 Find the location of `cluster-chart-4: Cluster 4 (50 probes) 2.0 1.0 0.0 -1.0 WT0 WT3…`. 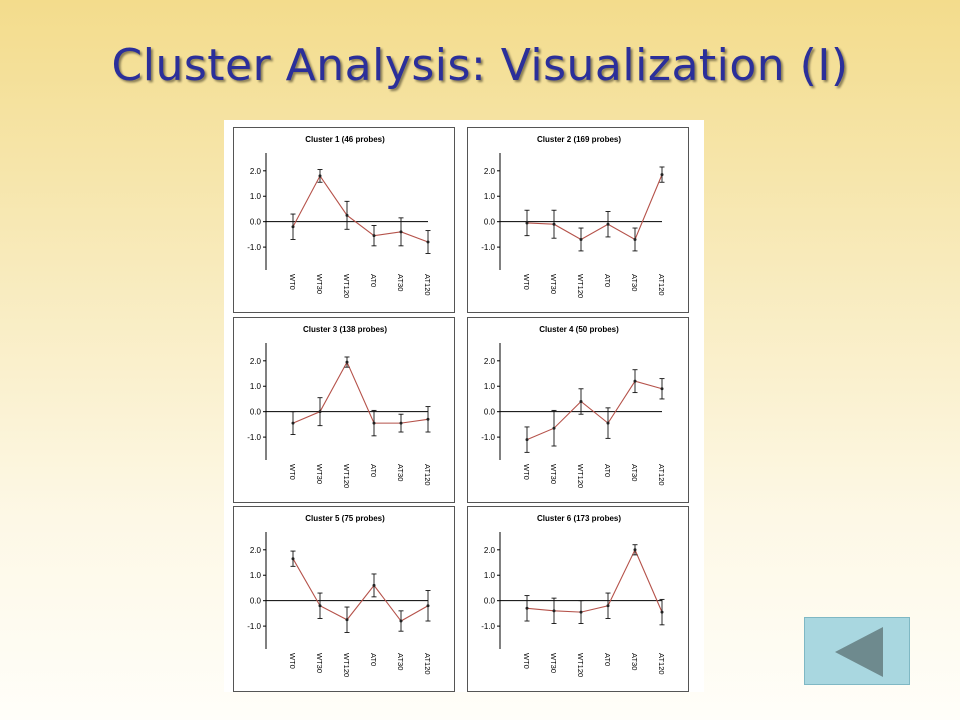

cluster-chart-4: Cluster 4 (50 probes) 2.0 1.0 0.0 -1.0 WT0 WT3… is located at coordinates (578, 410).